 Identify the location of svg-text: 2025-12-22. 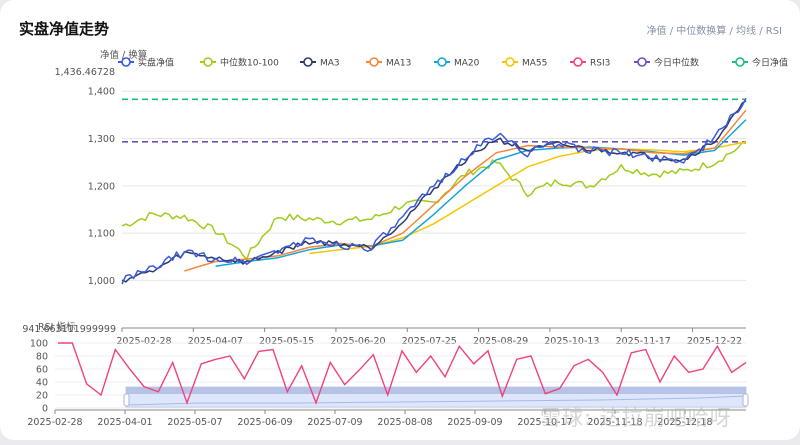
(714, 341).